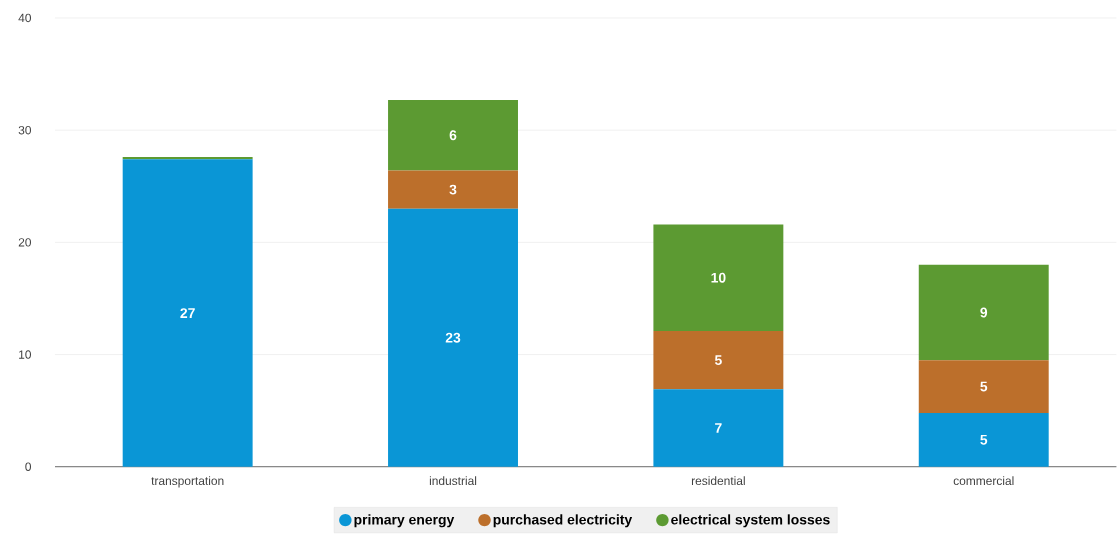 The width and height of the screenshot is (1117, 559). Describe the element at coordinates (25, 242) in the screenshot. I see `y-tick-label: 20` at that location.